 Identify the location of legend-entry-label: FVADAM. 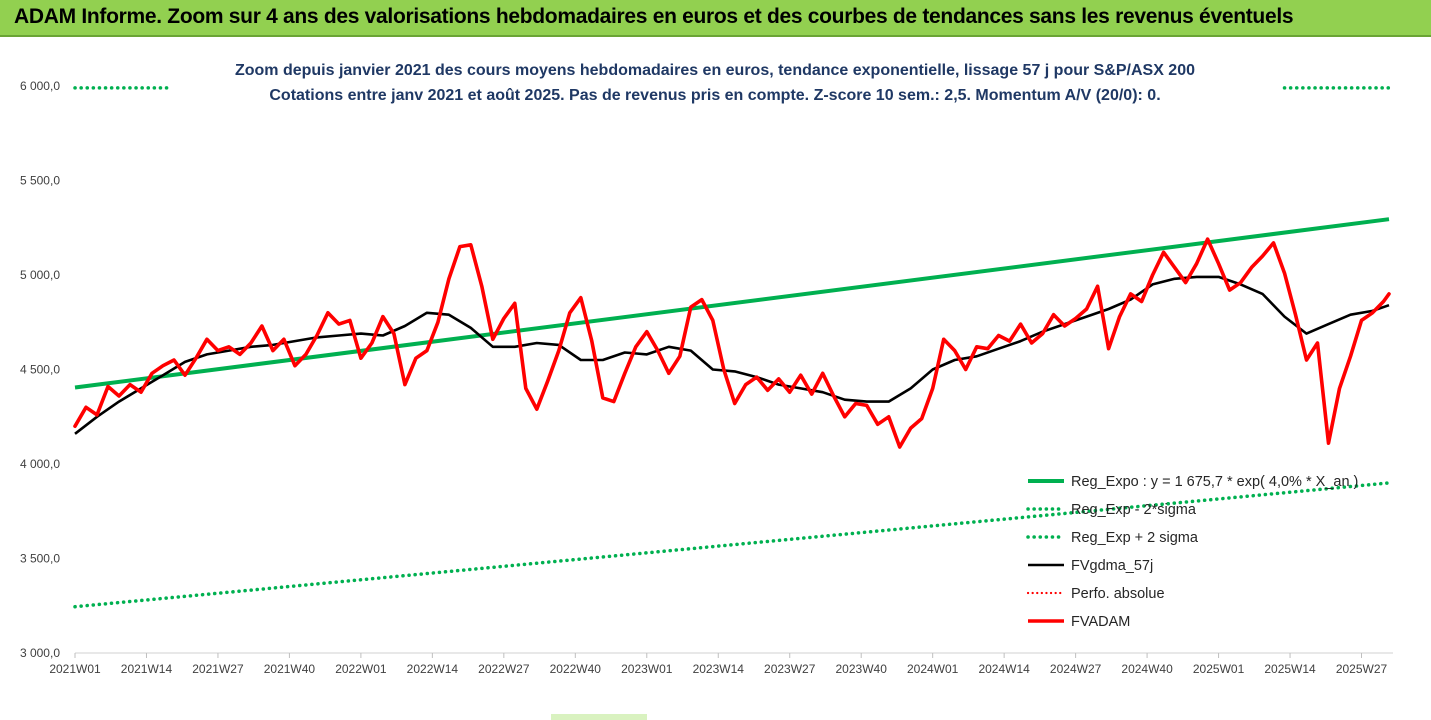
(1100, 622).